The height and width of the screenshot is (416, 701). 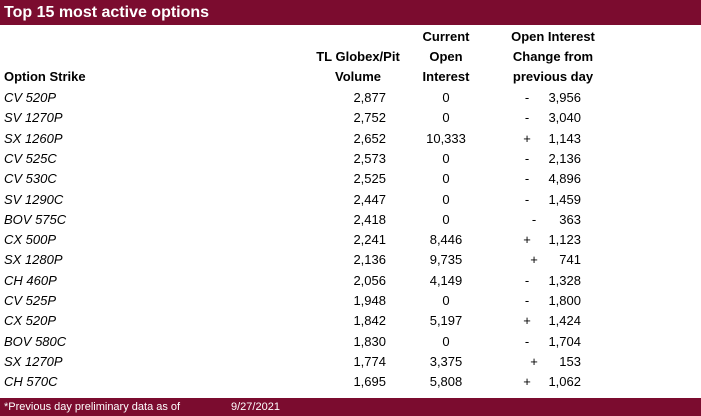 What do you see at coordinates (34, 199) in the screenshot?
I see `cell-option-strike: SV 1290C` at bounding box center [34, 199].